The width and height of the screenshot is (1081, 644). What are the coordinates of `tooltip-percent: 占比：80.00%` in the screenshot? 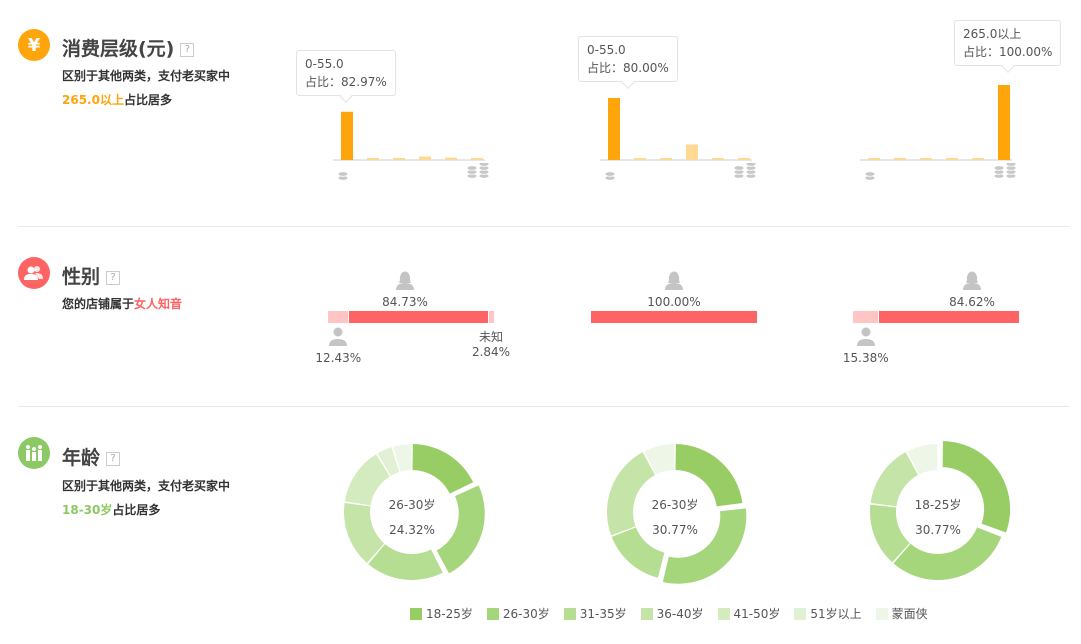 It's located at (628, 67).